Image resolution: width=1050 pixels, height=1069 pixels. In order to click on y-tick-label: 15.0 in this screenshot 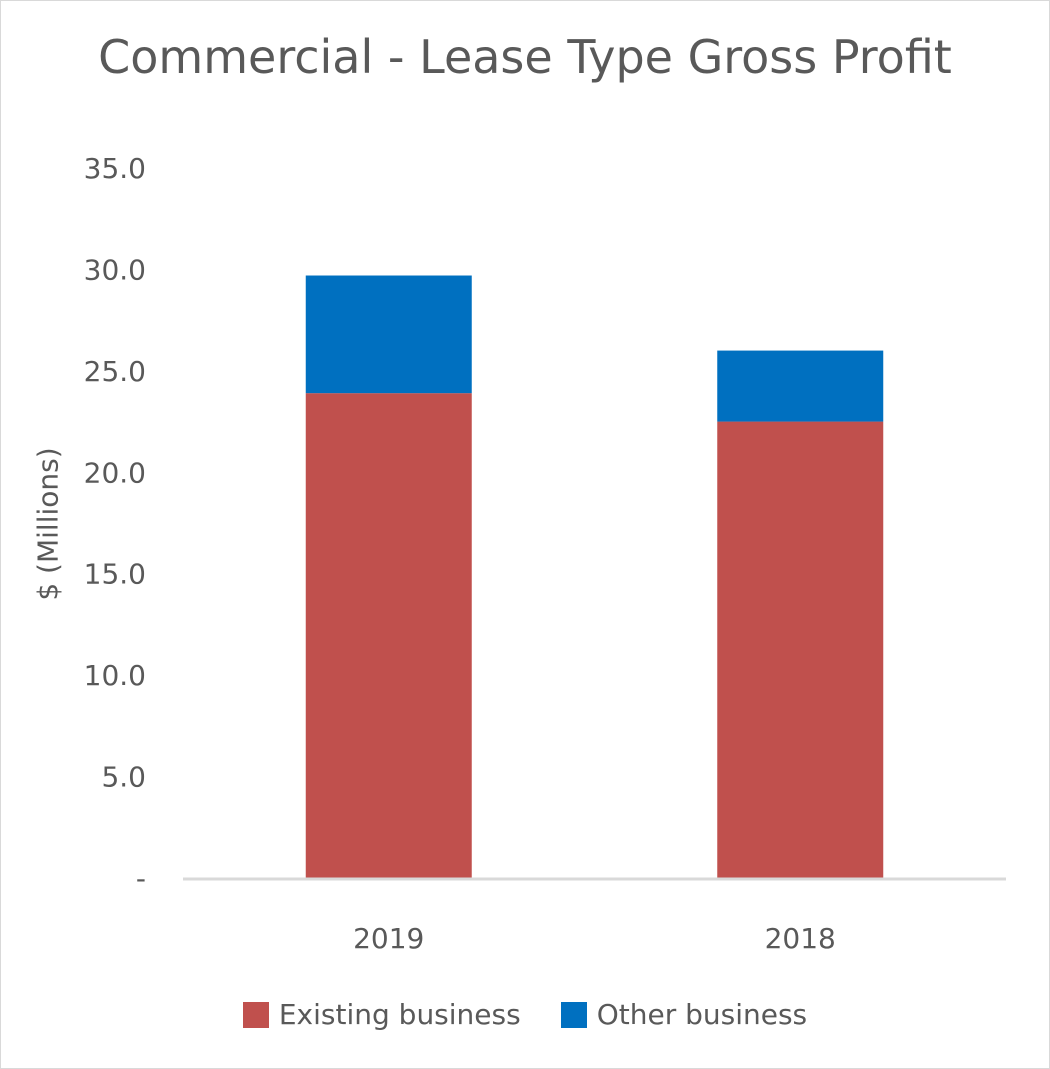, I will do `click(115, 574)`.